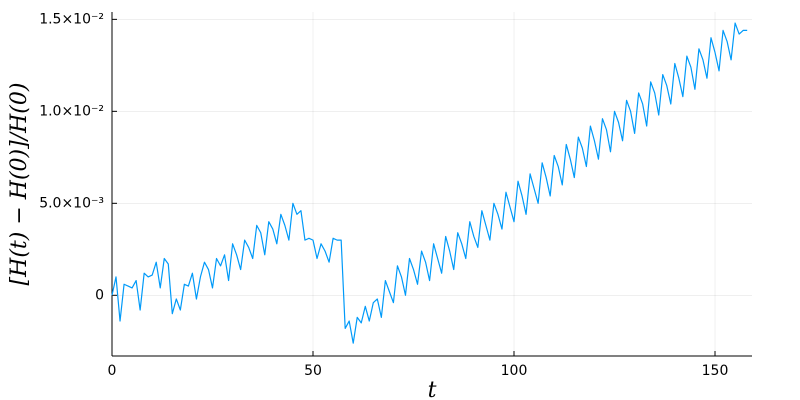 The height and width of the screenshot is (400, 800). What do you see at coordinates (313, 371) in the screenshot?
I see `x-tick-label: 50` at bounding box center [313, 371].